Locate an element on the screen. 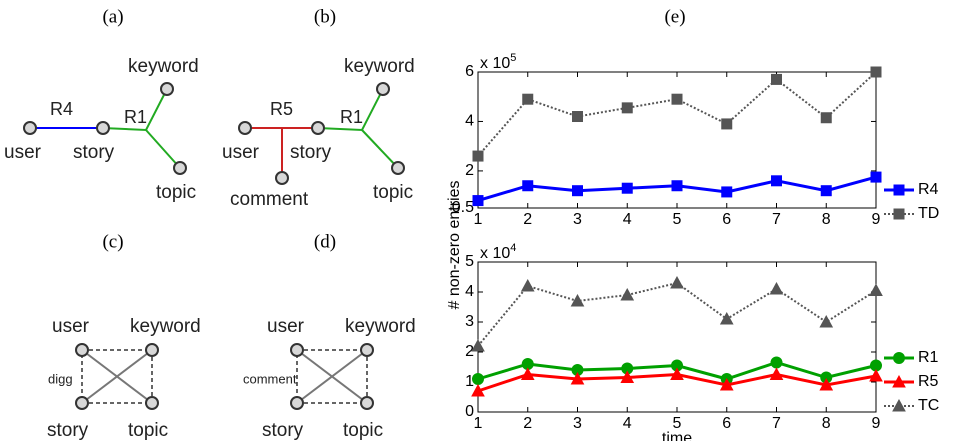 This screenshot has height=441, width=956. legend-label: TC is located at coordinates (928, 405).